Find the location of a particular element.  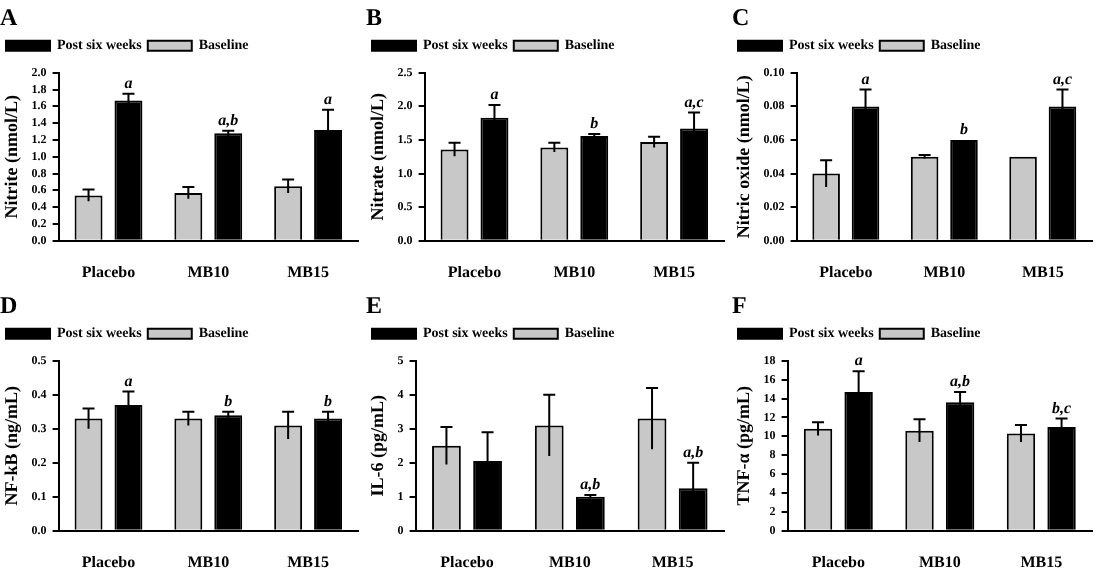

chart-title: F is located at coordinates (739, 304).